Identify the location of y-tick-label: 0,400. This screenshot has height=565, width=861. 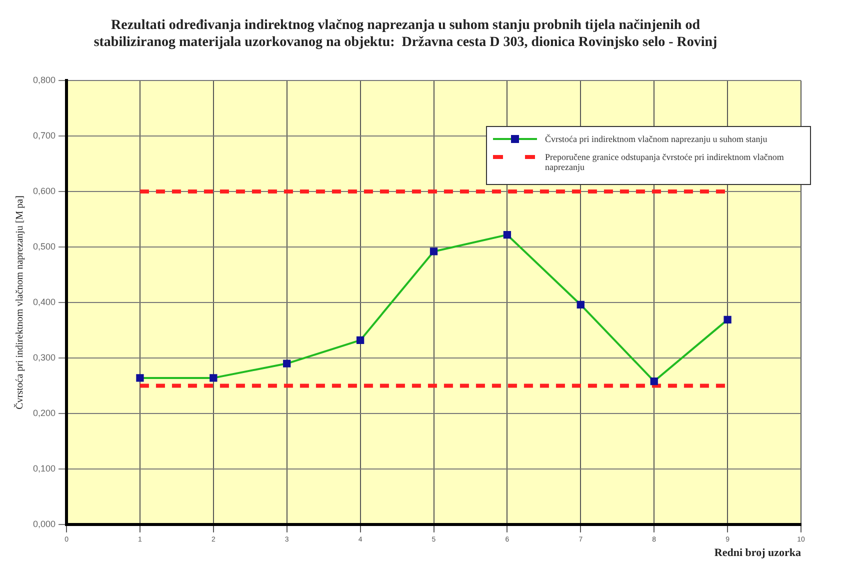
(44, 301).